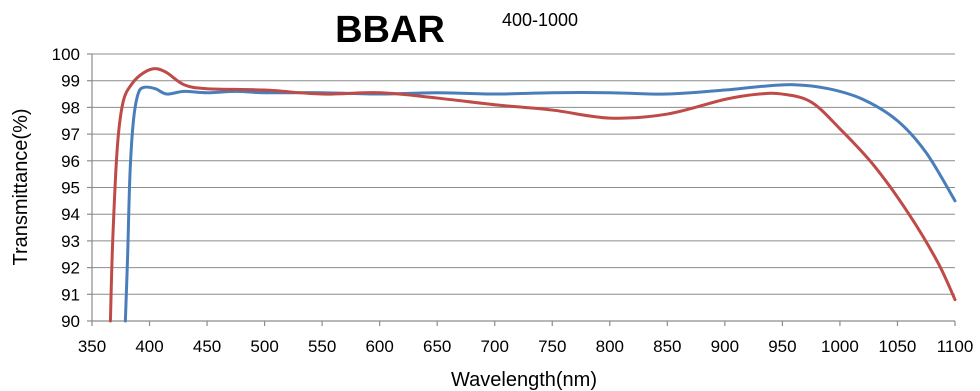 The image size is (980, 391). Describe the element at coordinates (70, 241) in the screenshot. I see `y-tick-label-93: 93` at that location.